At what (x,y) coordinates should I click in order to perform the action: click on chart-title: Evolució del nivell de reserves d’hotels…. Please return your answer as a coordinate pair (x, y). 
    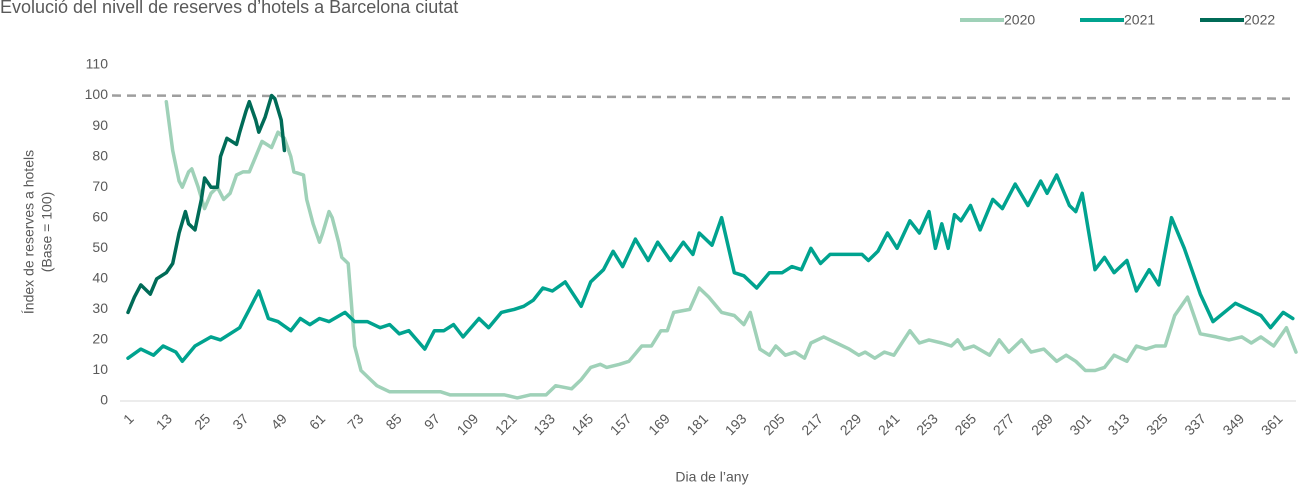
    Looking at the image, I should click on (229, 8).